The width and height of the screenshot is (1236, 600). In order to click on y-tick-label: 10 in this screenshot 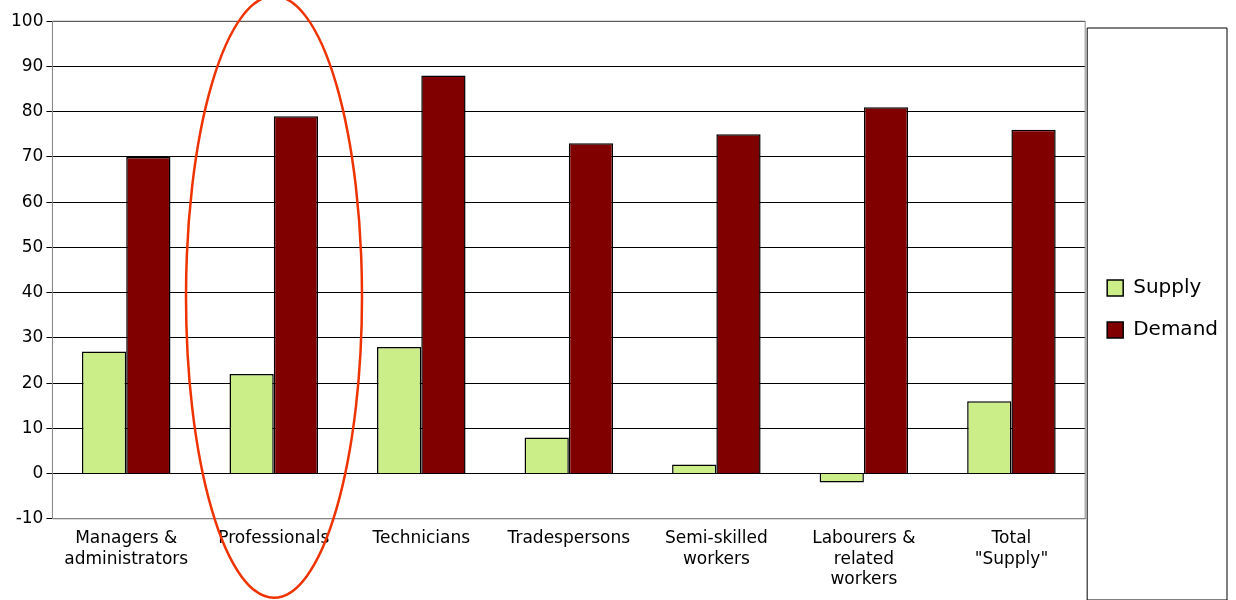, I will do `click(32, 426)`.